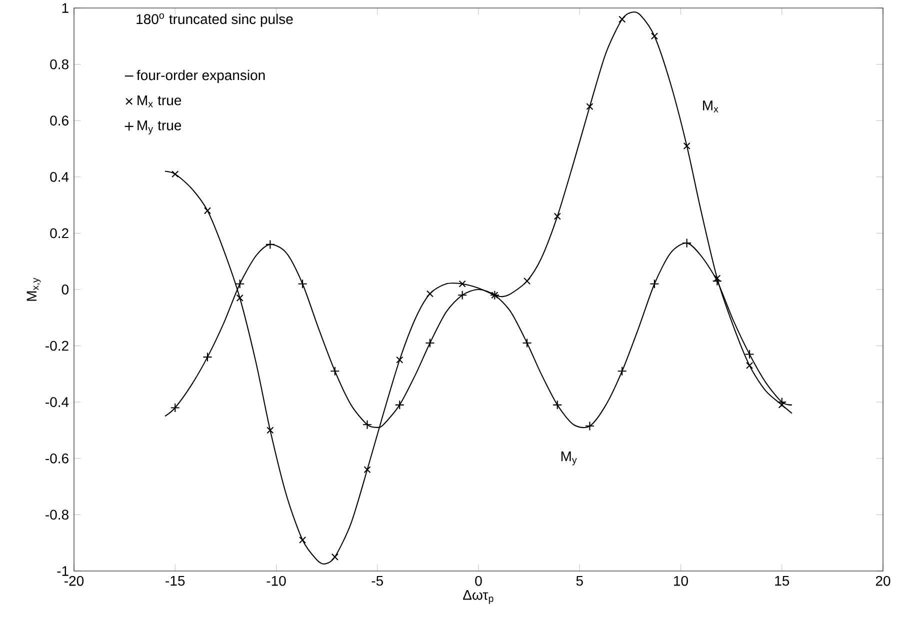 The height and width of the screenshot is (618, 906). What do you see at coordinates (378, 581) in the screenshot?
I see `x-tick-label: -5` at bounding box center [378, 581].